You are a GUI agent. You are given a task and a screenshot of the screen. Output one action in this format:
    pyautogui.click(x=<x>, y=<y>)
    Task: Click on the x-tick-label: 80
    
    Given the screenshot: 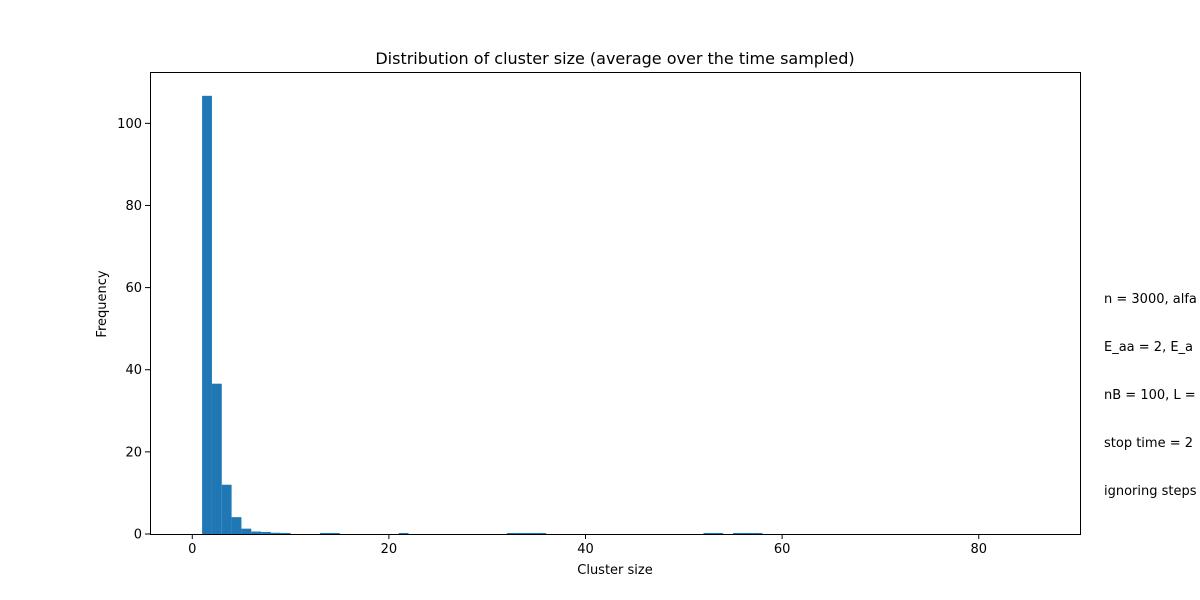 What is the action you would take?
    pyautogui.click(x=978, y=549)
    